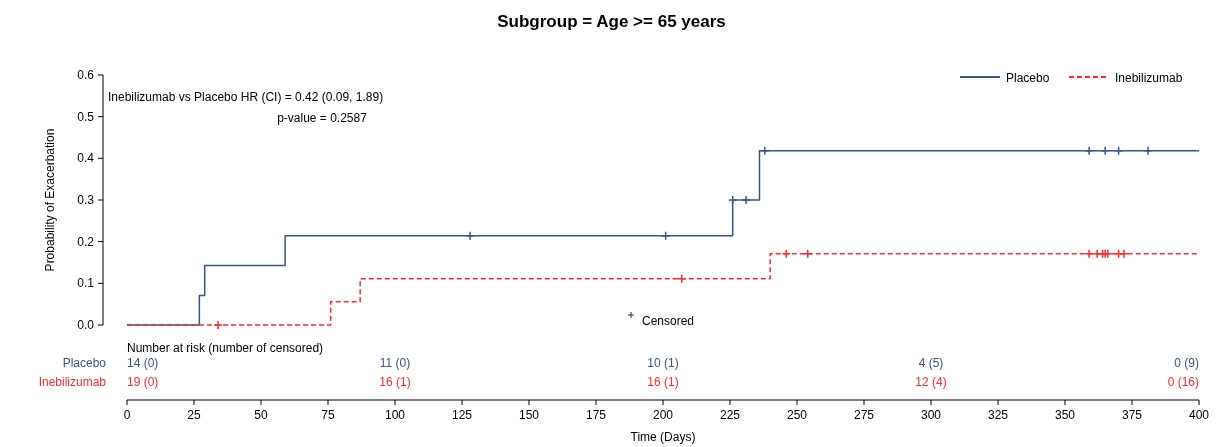 This screenshot has height=447, width=1223. Describe the element at coordinates (462, 415) in the screenshot. I see `x-tick-label: 125` at that location.